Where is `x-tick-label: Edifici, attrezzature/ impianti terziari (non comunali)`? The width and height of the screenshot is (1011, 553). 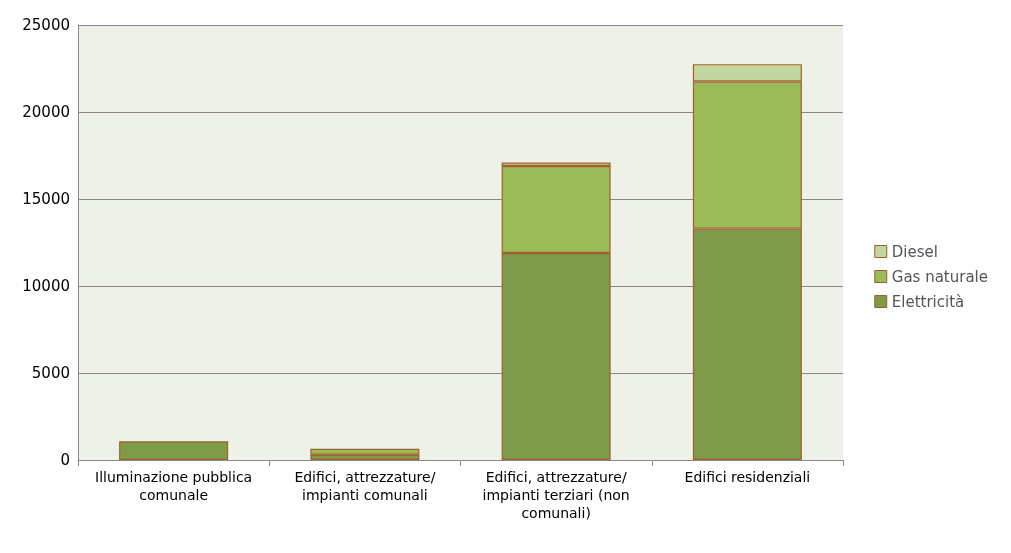
x-tick-label: Edifici, attrezzature/ impianti terziari (non comunali) is located at coordinates (556, 495).